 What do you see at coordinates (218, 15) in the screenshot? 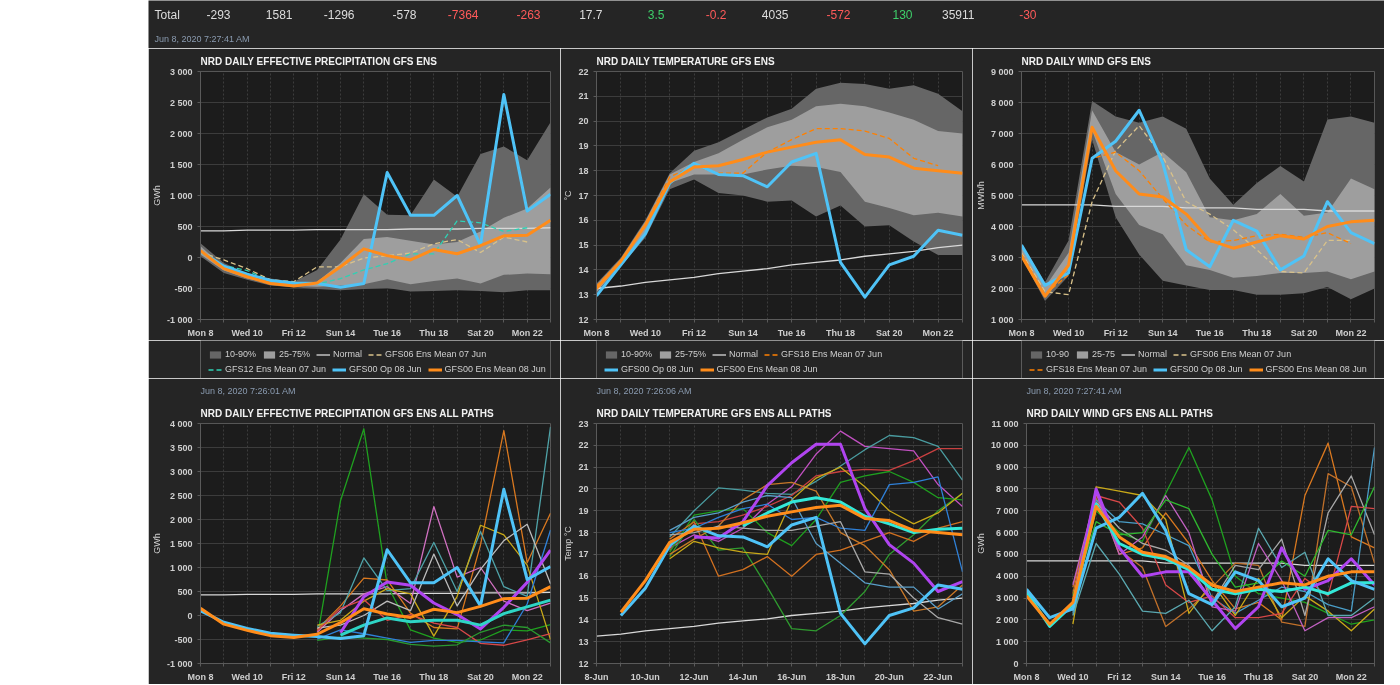
I see `text: -293` at bounding box center [218, 15].